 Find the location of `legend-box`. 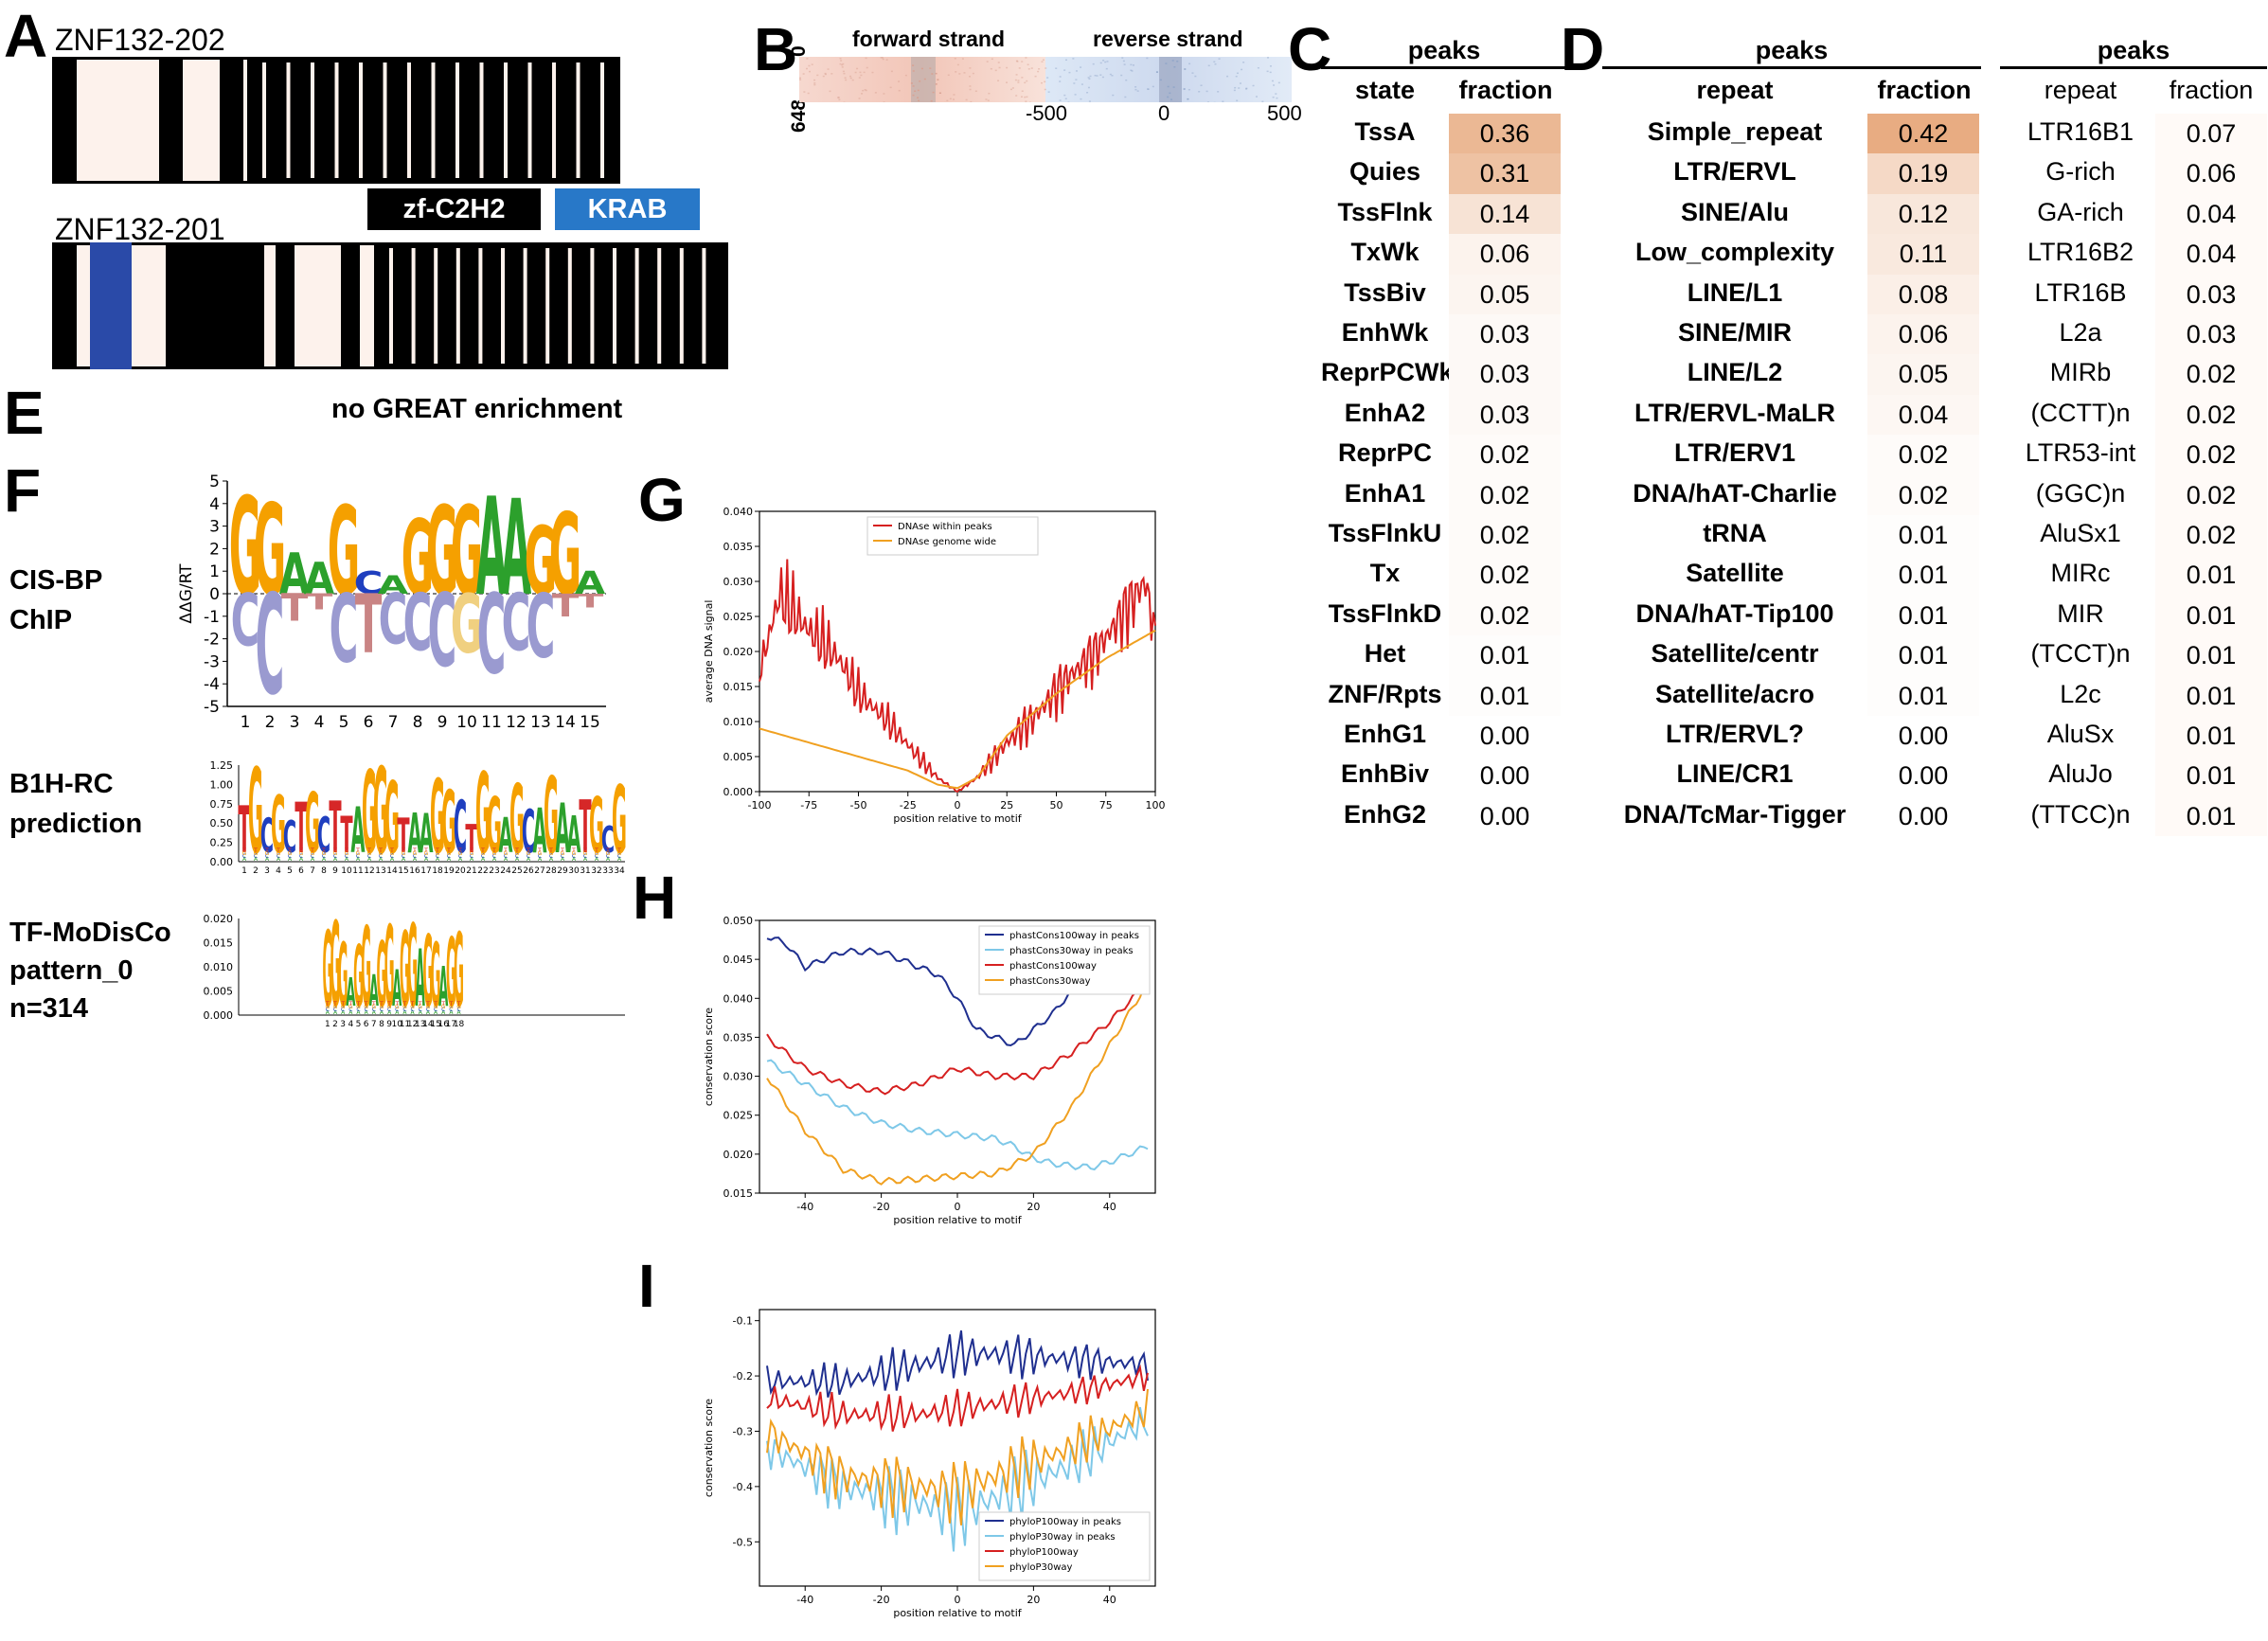

legend-box is located at coordinates (952, 536).